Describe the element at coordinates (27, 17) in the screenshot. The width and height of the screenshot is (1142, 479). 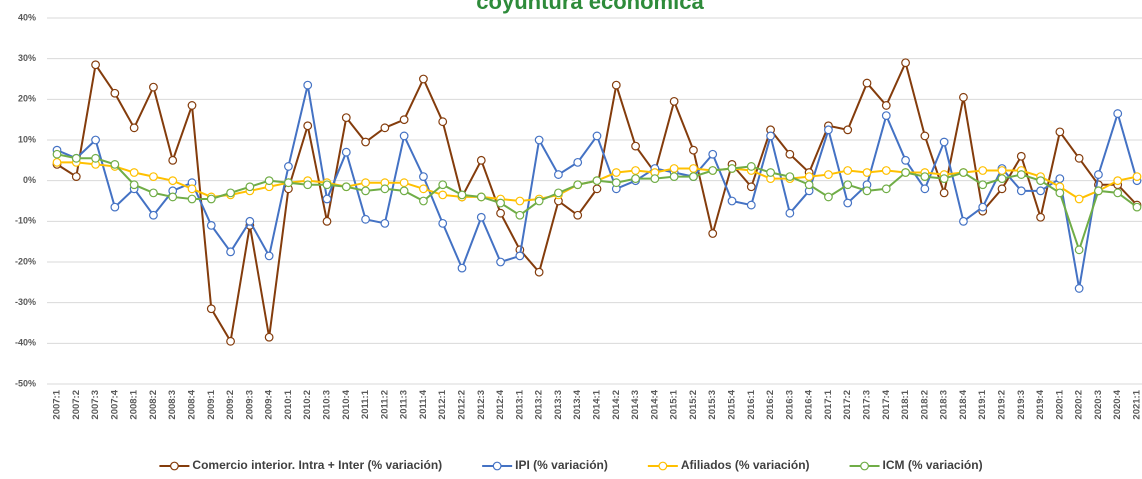
I see `y-tick-label: 40%` at that location.